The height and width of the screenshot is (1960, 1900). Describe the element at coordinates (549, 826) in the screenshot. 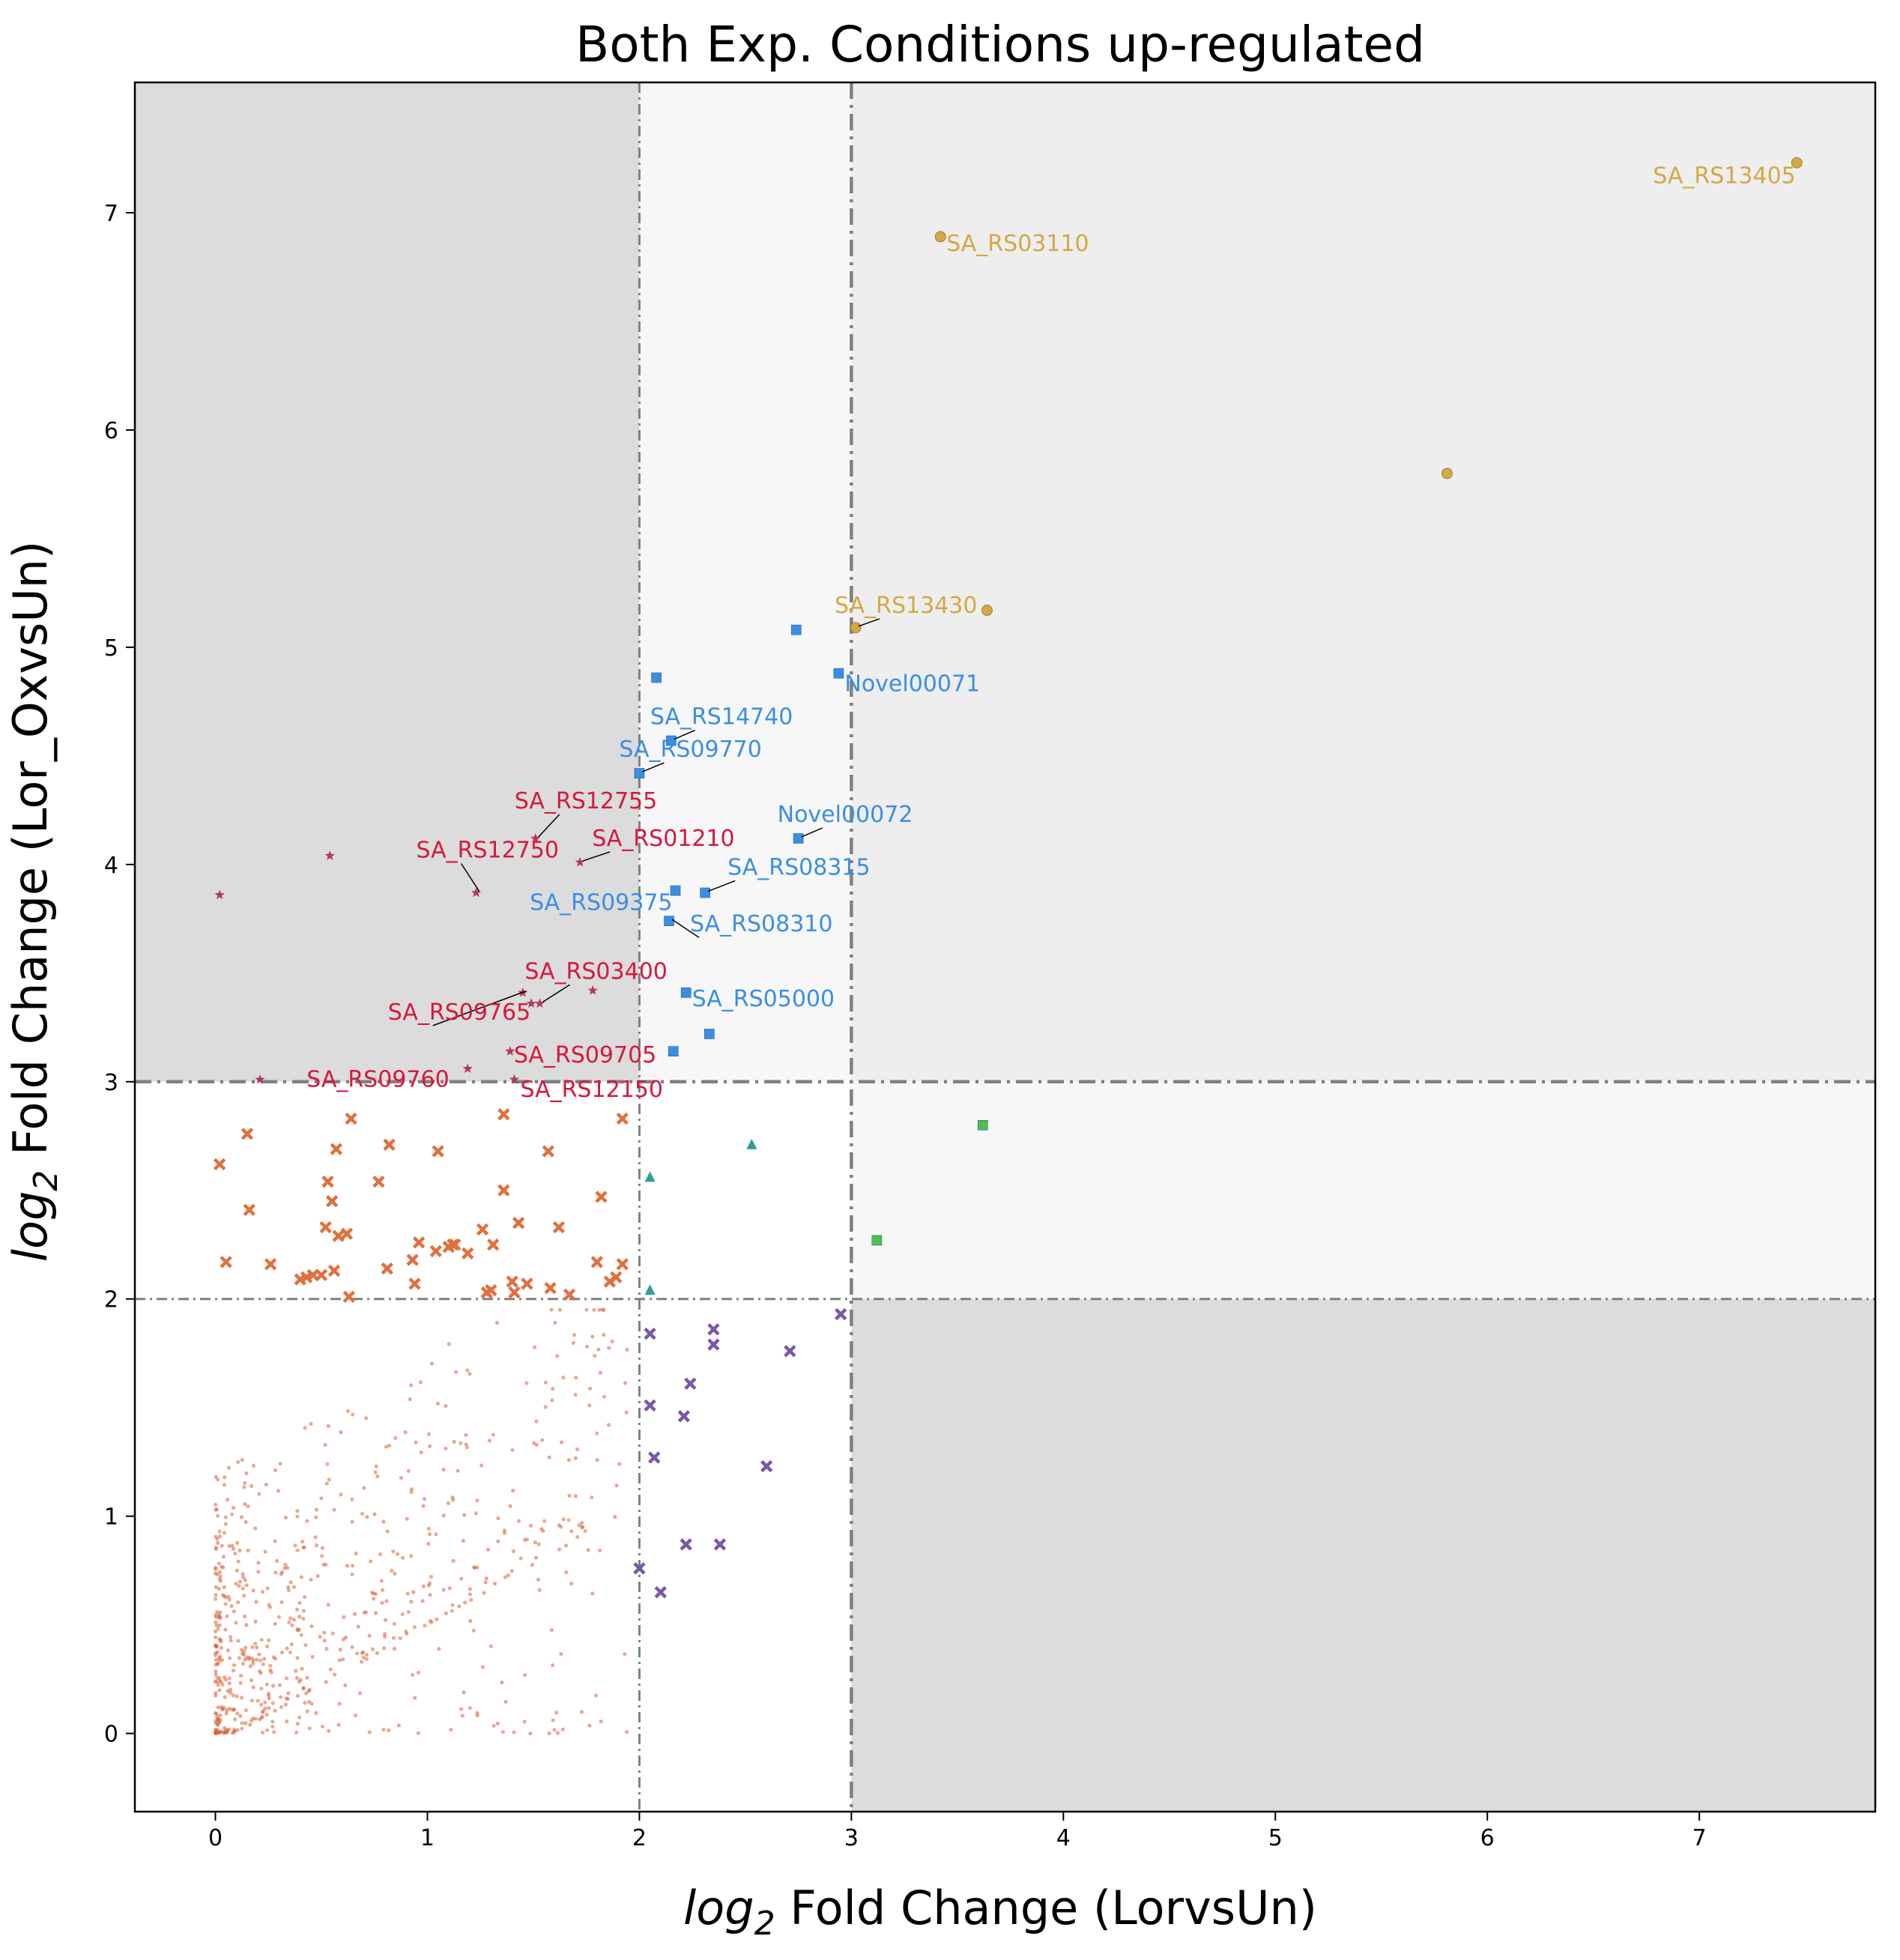

I see `annotation-leader-line` at that location.